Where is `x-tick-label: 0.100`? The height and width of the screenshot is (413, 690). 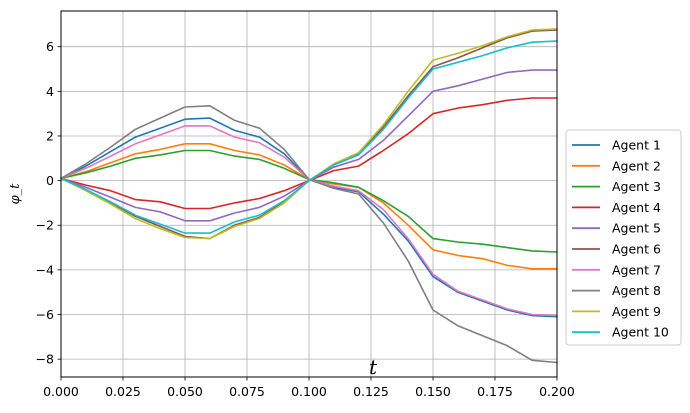
x-tick-label: 0.100 is located at coordinates (309, 391).